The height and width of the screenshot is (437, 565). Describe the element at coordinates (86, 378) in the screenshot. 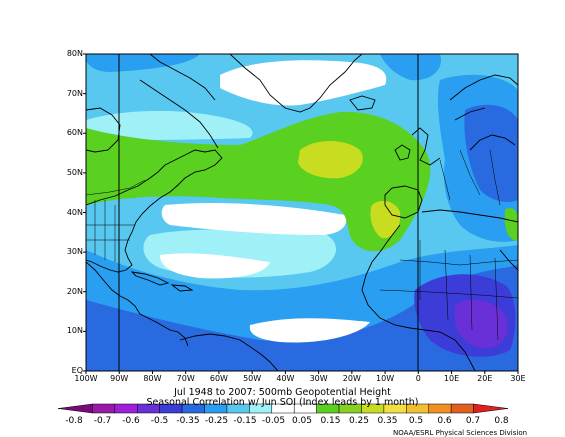

I see `lon-label: 100W` at that location.